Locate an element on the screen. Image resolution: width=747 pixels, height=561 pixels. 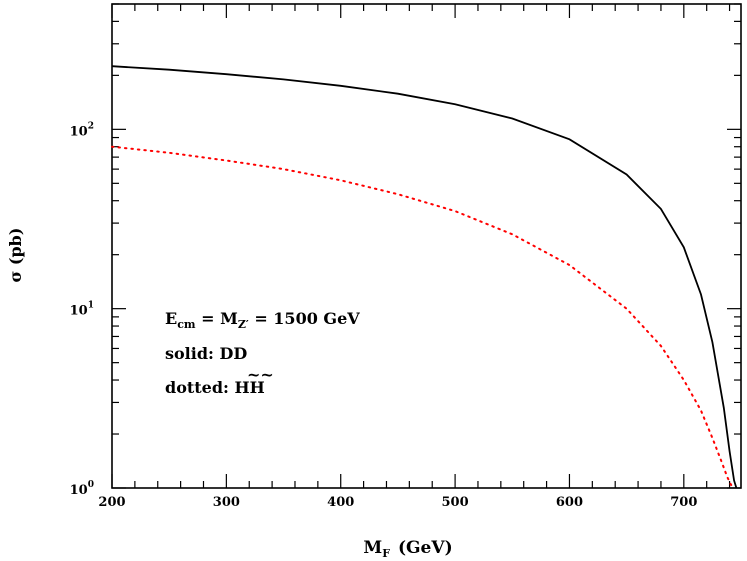
annotation-energy: Ecm = MZ′ = 1500 GeV is located at coordinates (262, 320).